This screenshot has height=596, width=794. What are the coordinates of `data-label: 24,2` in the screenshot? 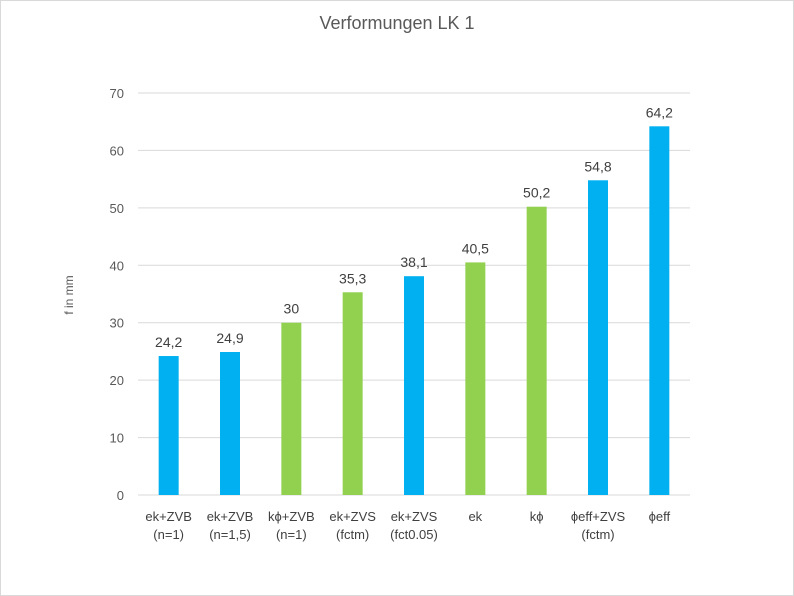 It's located at (168, 342).